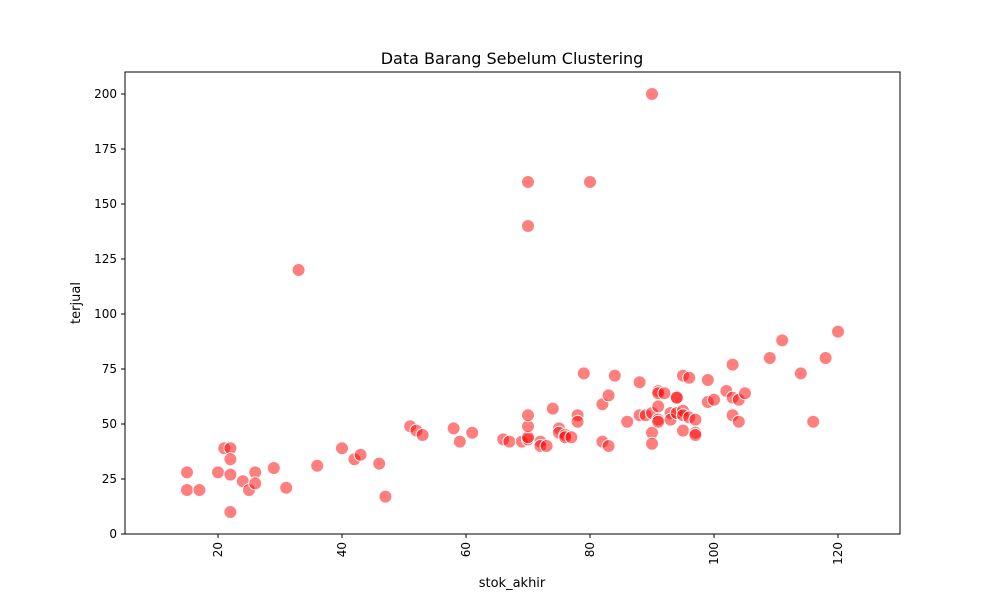 This screenshot has height=600, width=1000. I want to click on x-axis-label: stok_akhir, so click(512, 583).